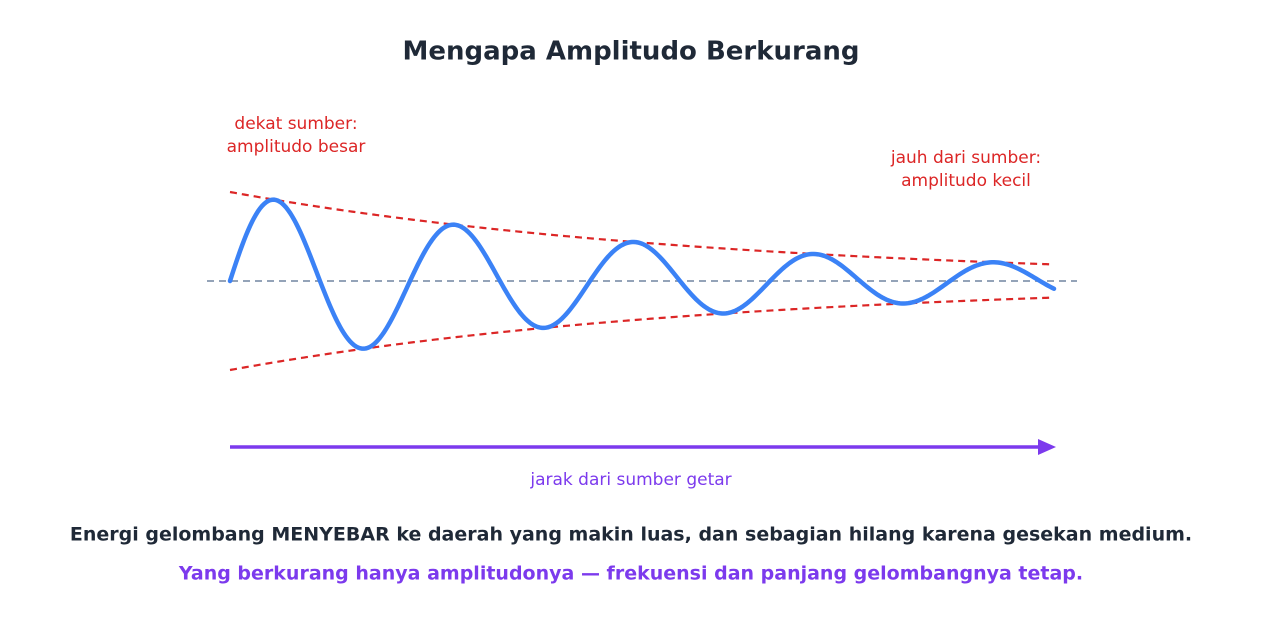 This screenshot has height=629, width=1262. Describe the element at coordinates (965, 158) in the screenshot. I see `far-label: jauh dari sumber:` at that location.